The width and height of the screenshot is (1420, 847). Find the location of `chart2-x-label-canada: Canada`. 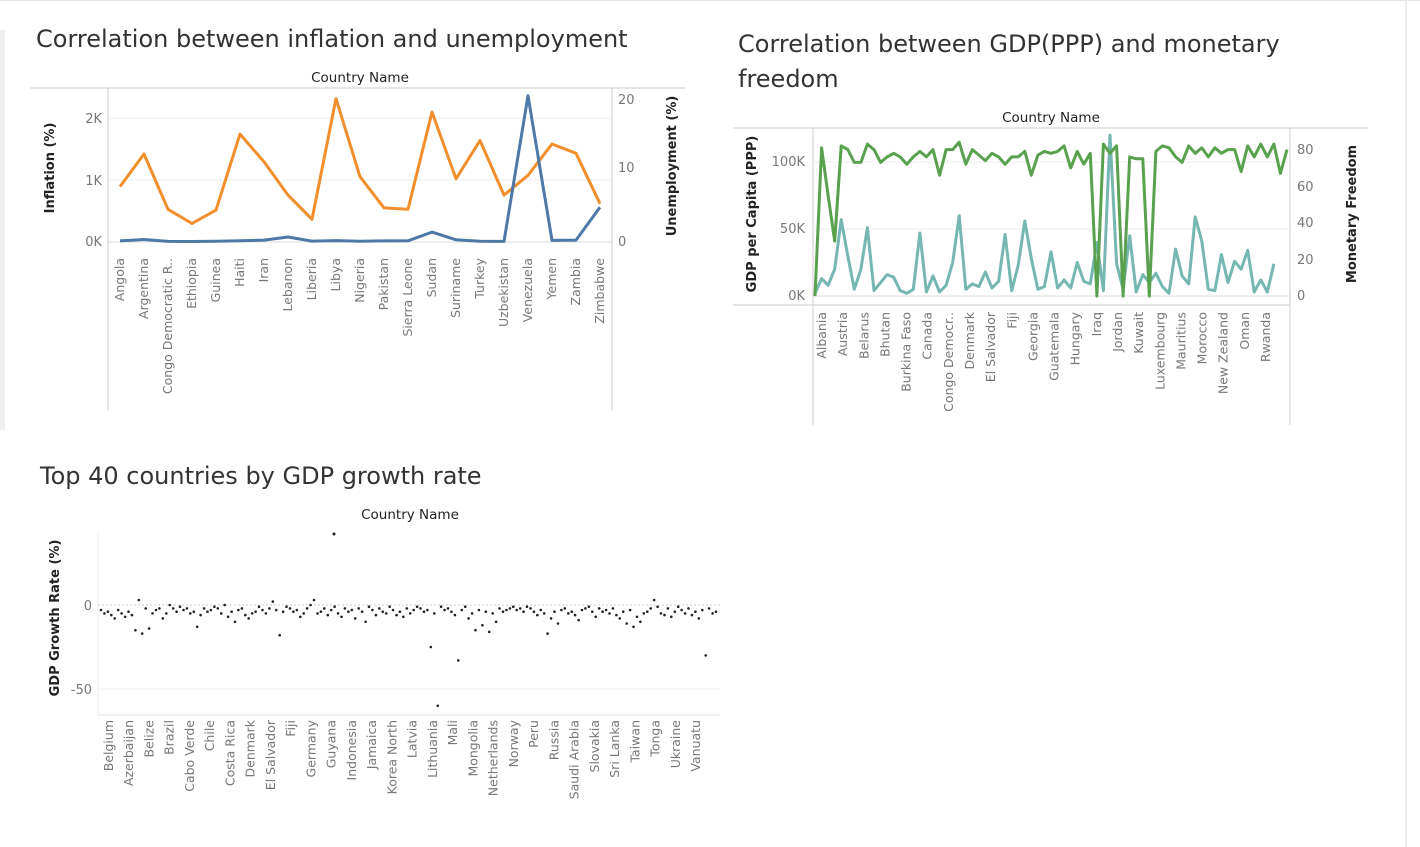

chart2-x-label-canada: Canada is located at coordinates (927, 336).